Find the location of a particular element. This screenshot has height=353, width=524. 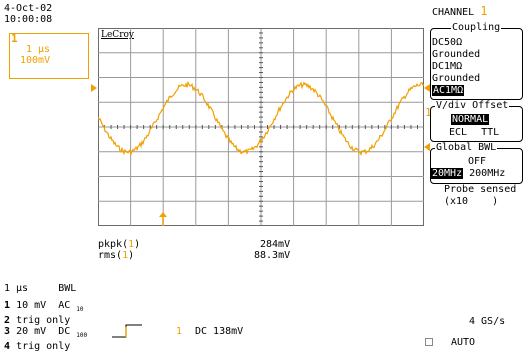

channel-header: CHANNEL 1 is located at coordinates (478, 12).